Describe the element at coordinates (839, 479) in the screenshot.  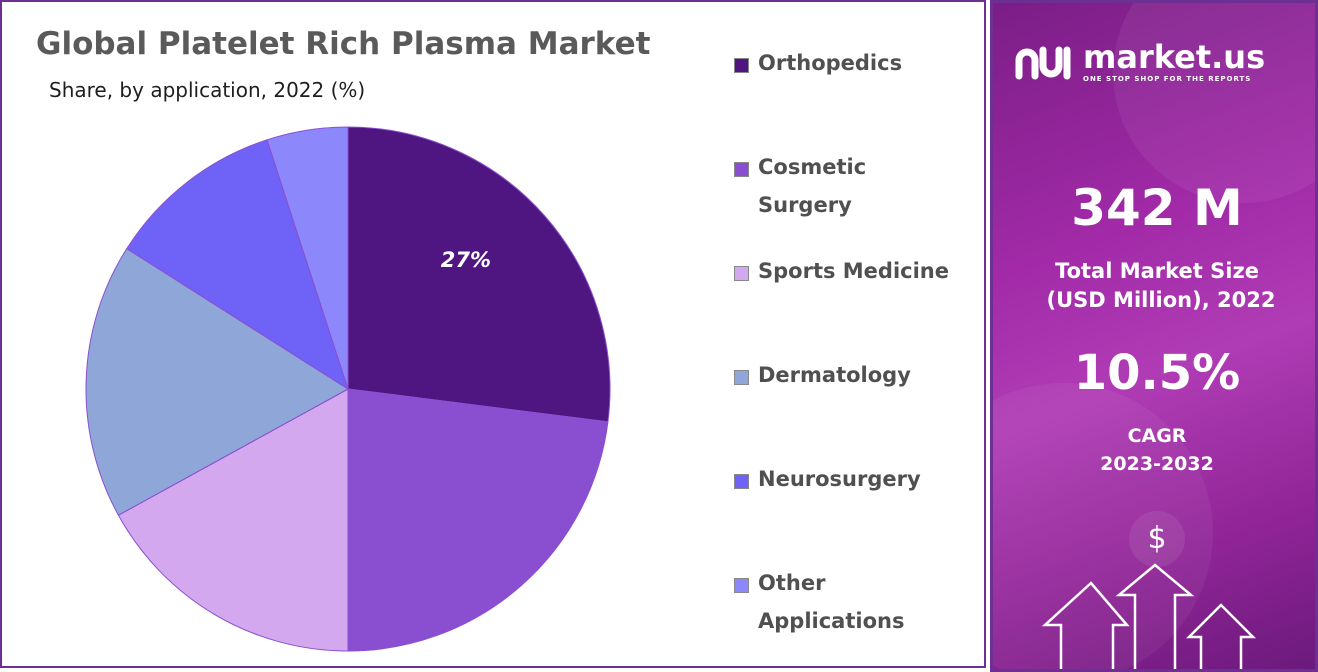
I see `legend-label: Neurosurgery` at that location.